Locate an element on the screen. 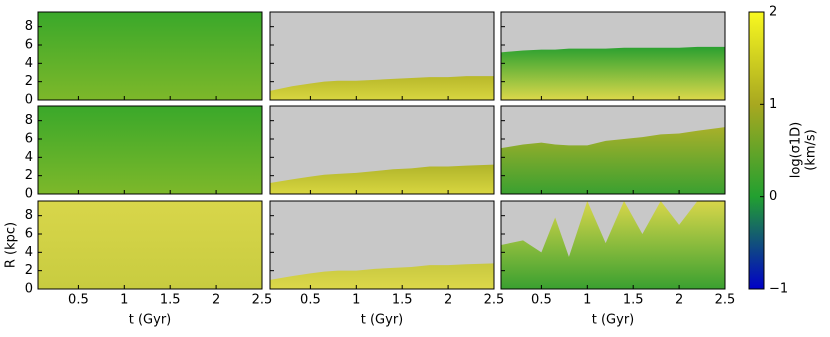 The width and height of the screenshot is (830, 337). colorbar-label: (km/s) is located at coordinates (811, 150).